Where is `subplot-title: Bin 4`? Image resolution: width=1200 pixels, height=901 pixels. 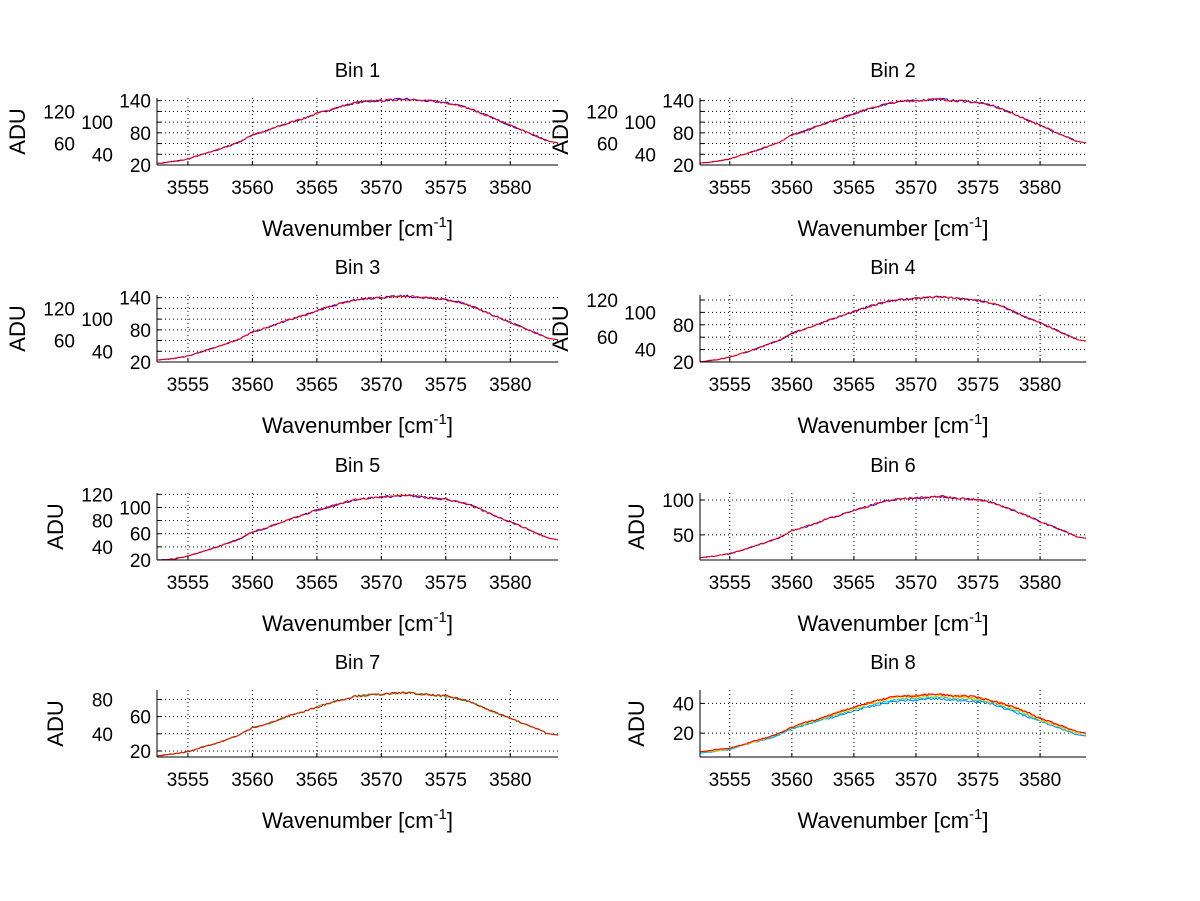
subplot-title: Bin 4 is located at coordinates (893, 268).